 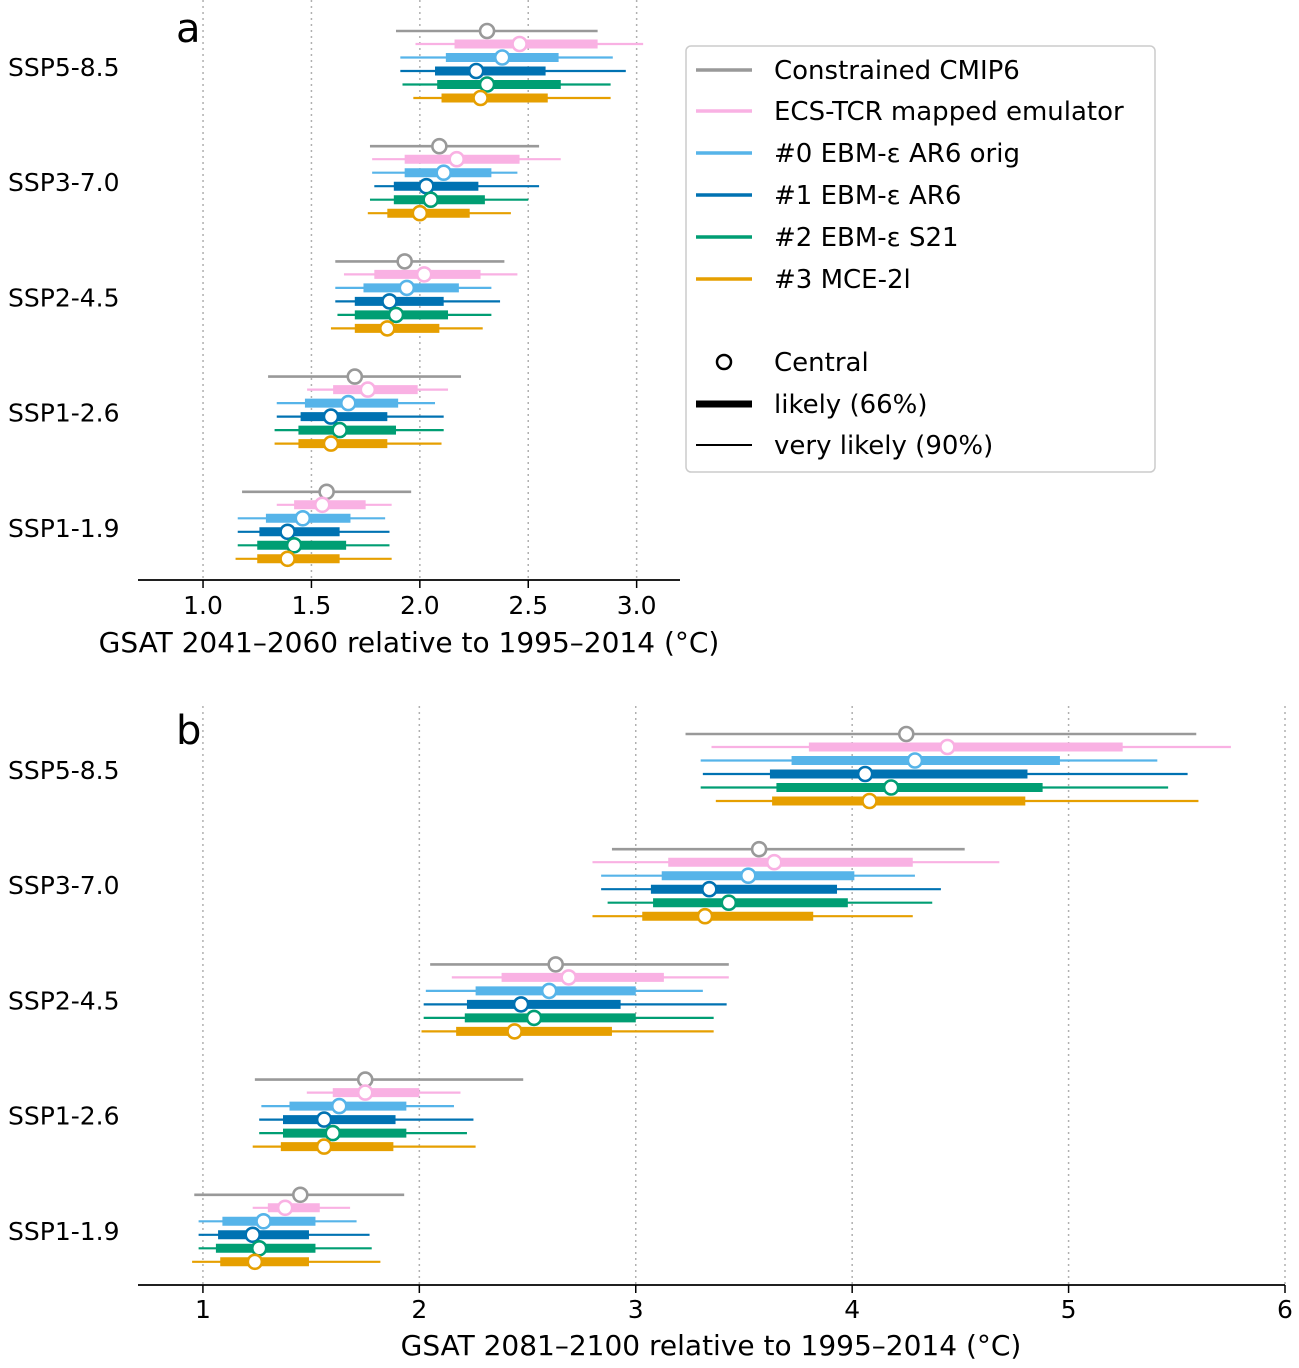 I want to click on x-tick-label: 1.0, so click(x=203, y=605).